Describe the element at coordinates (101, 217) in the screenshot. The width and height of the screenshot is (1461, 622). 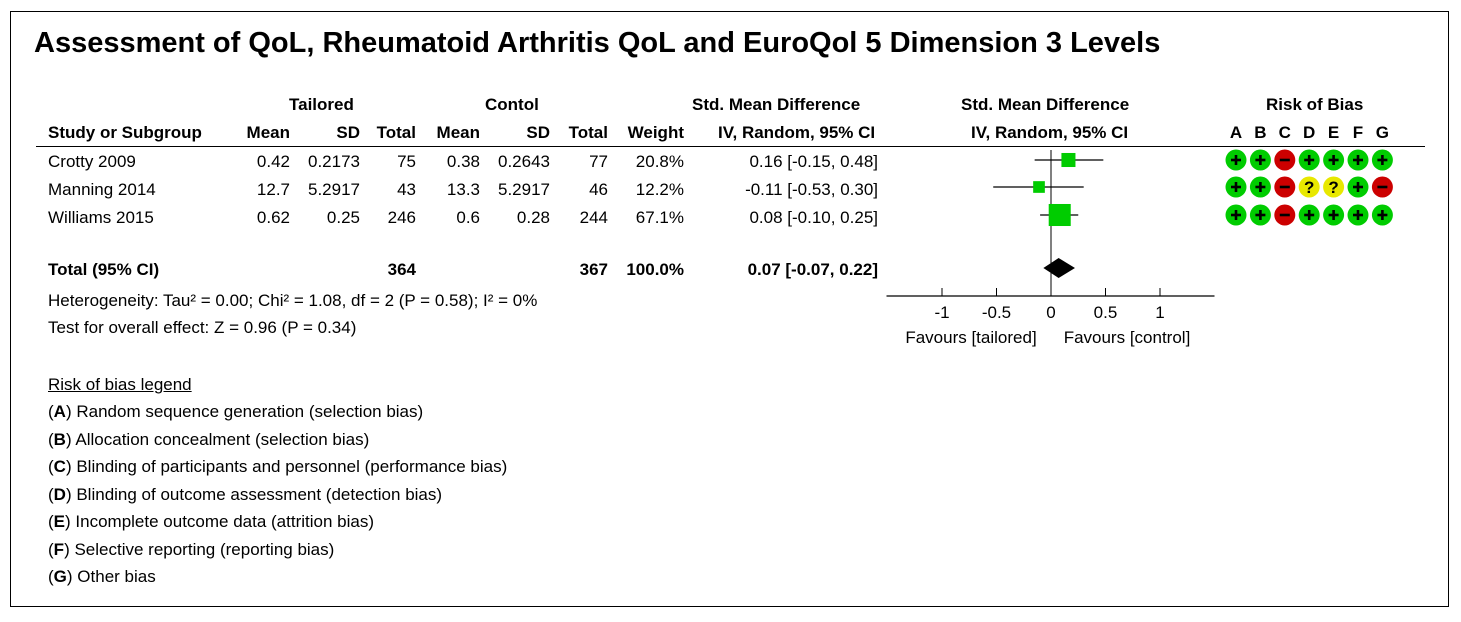
I see `study-name: Williams 2015` at that location.